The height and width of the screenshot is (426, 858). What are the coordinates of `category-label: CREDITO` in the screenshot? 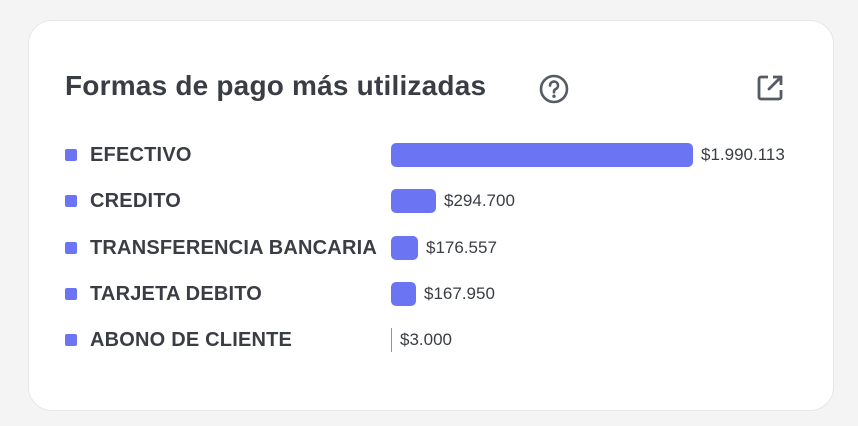 It's located at (136, 201).